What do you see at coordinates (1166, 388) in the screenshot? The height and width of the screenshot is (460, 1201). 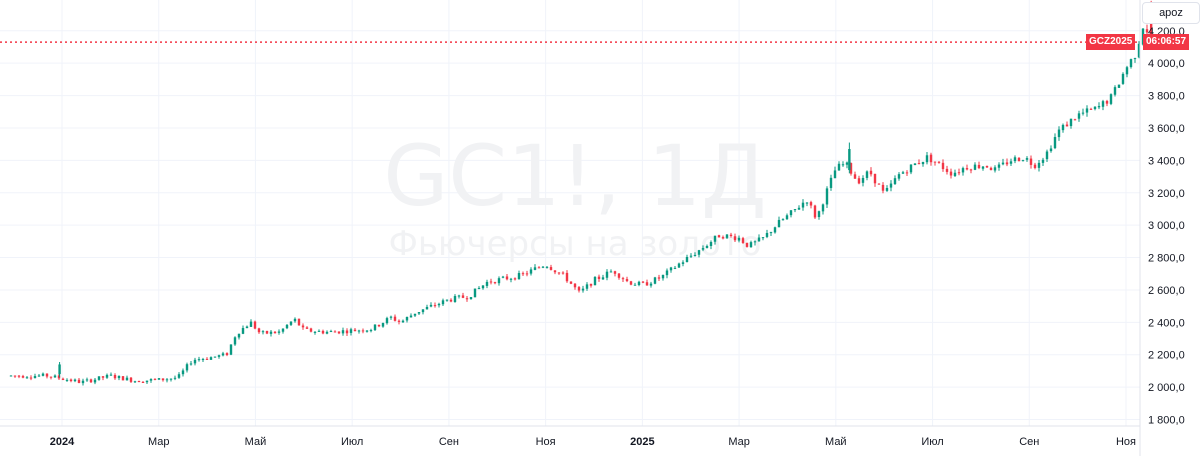 I see `y-tick-label: 2 000,0` at bounding box center [1166, 388].